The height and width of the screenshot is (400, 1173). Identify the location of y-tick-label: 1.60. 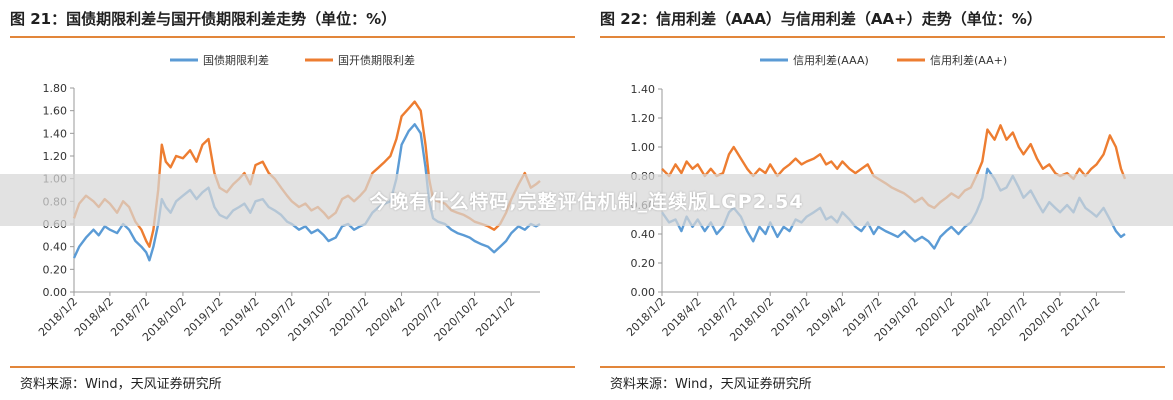
(55, 111).